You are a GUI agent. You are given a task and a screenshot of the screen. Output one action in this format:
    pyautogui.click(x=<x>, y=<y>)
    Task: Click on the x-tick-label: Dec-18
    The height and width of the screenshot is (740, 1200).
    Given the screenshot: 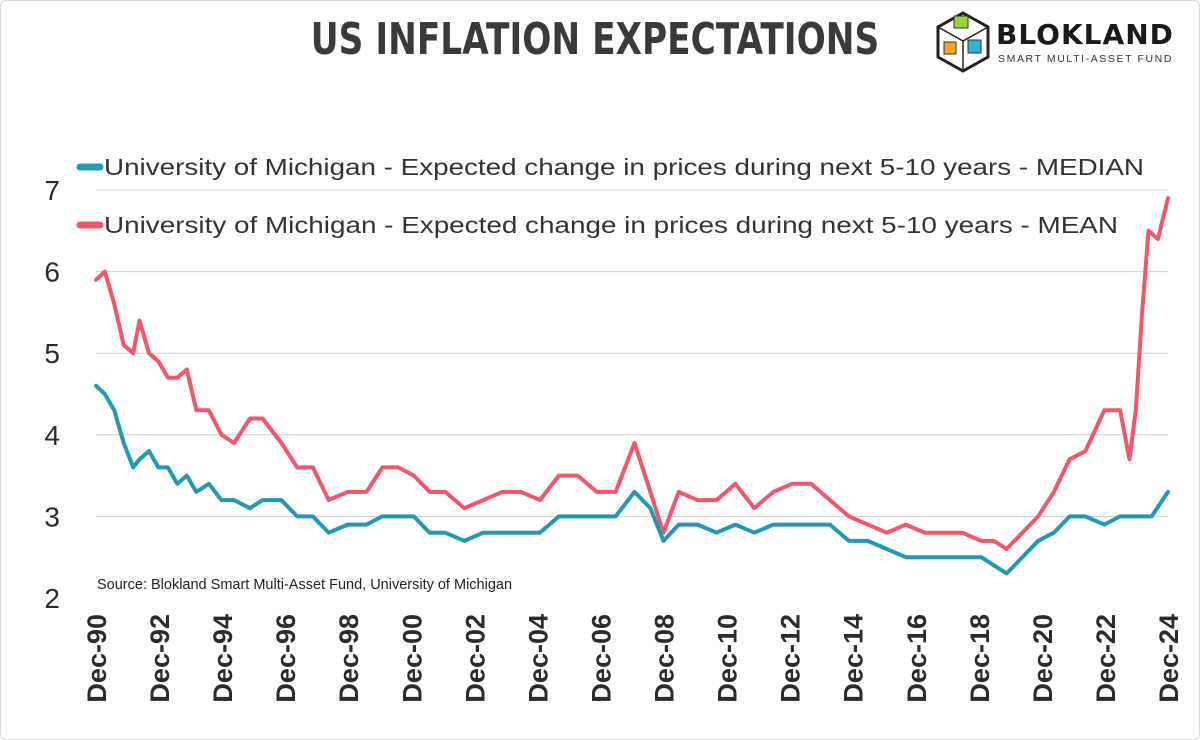 What is the action you would take?
    pyautogui.click(x=980, y=658)
    